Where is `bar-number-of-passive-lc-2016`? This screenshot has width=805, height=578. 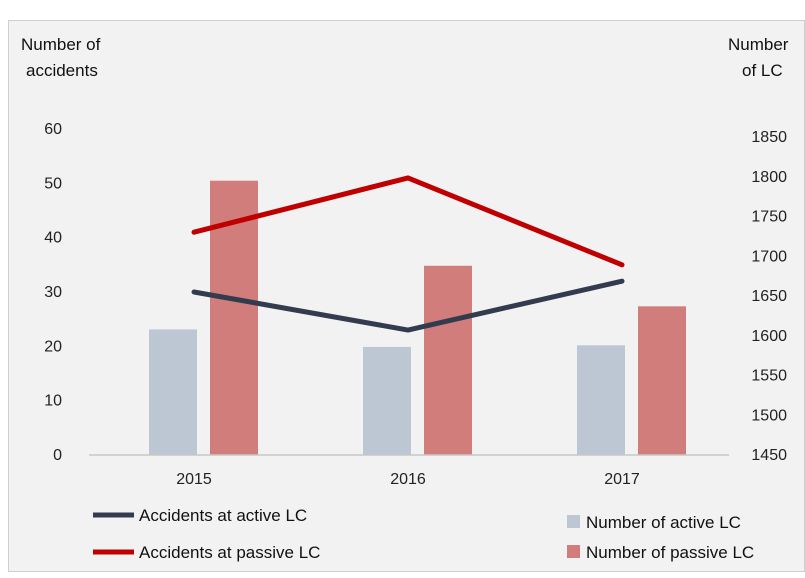
bar-number-of-passive-lc-2016 is located at coordinates (448, 360).